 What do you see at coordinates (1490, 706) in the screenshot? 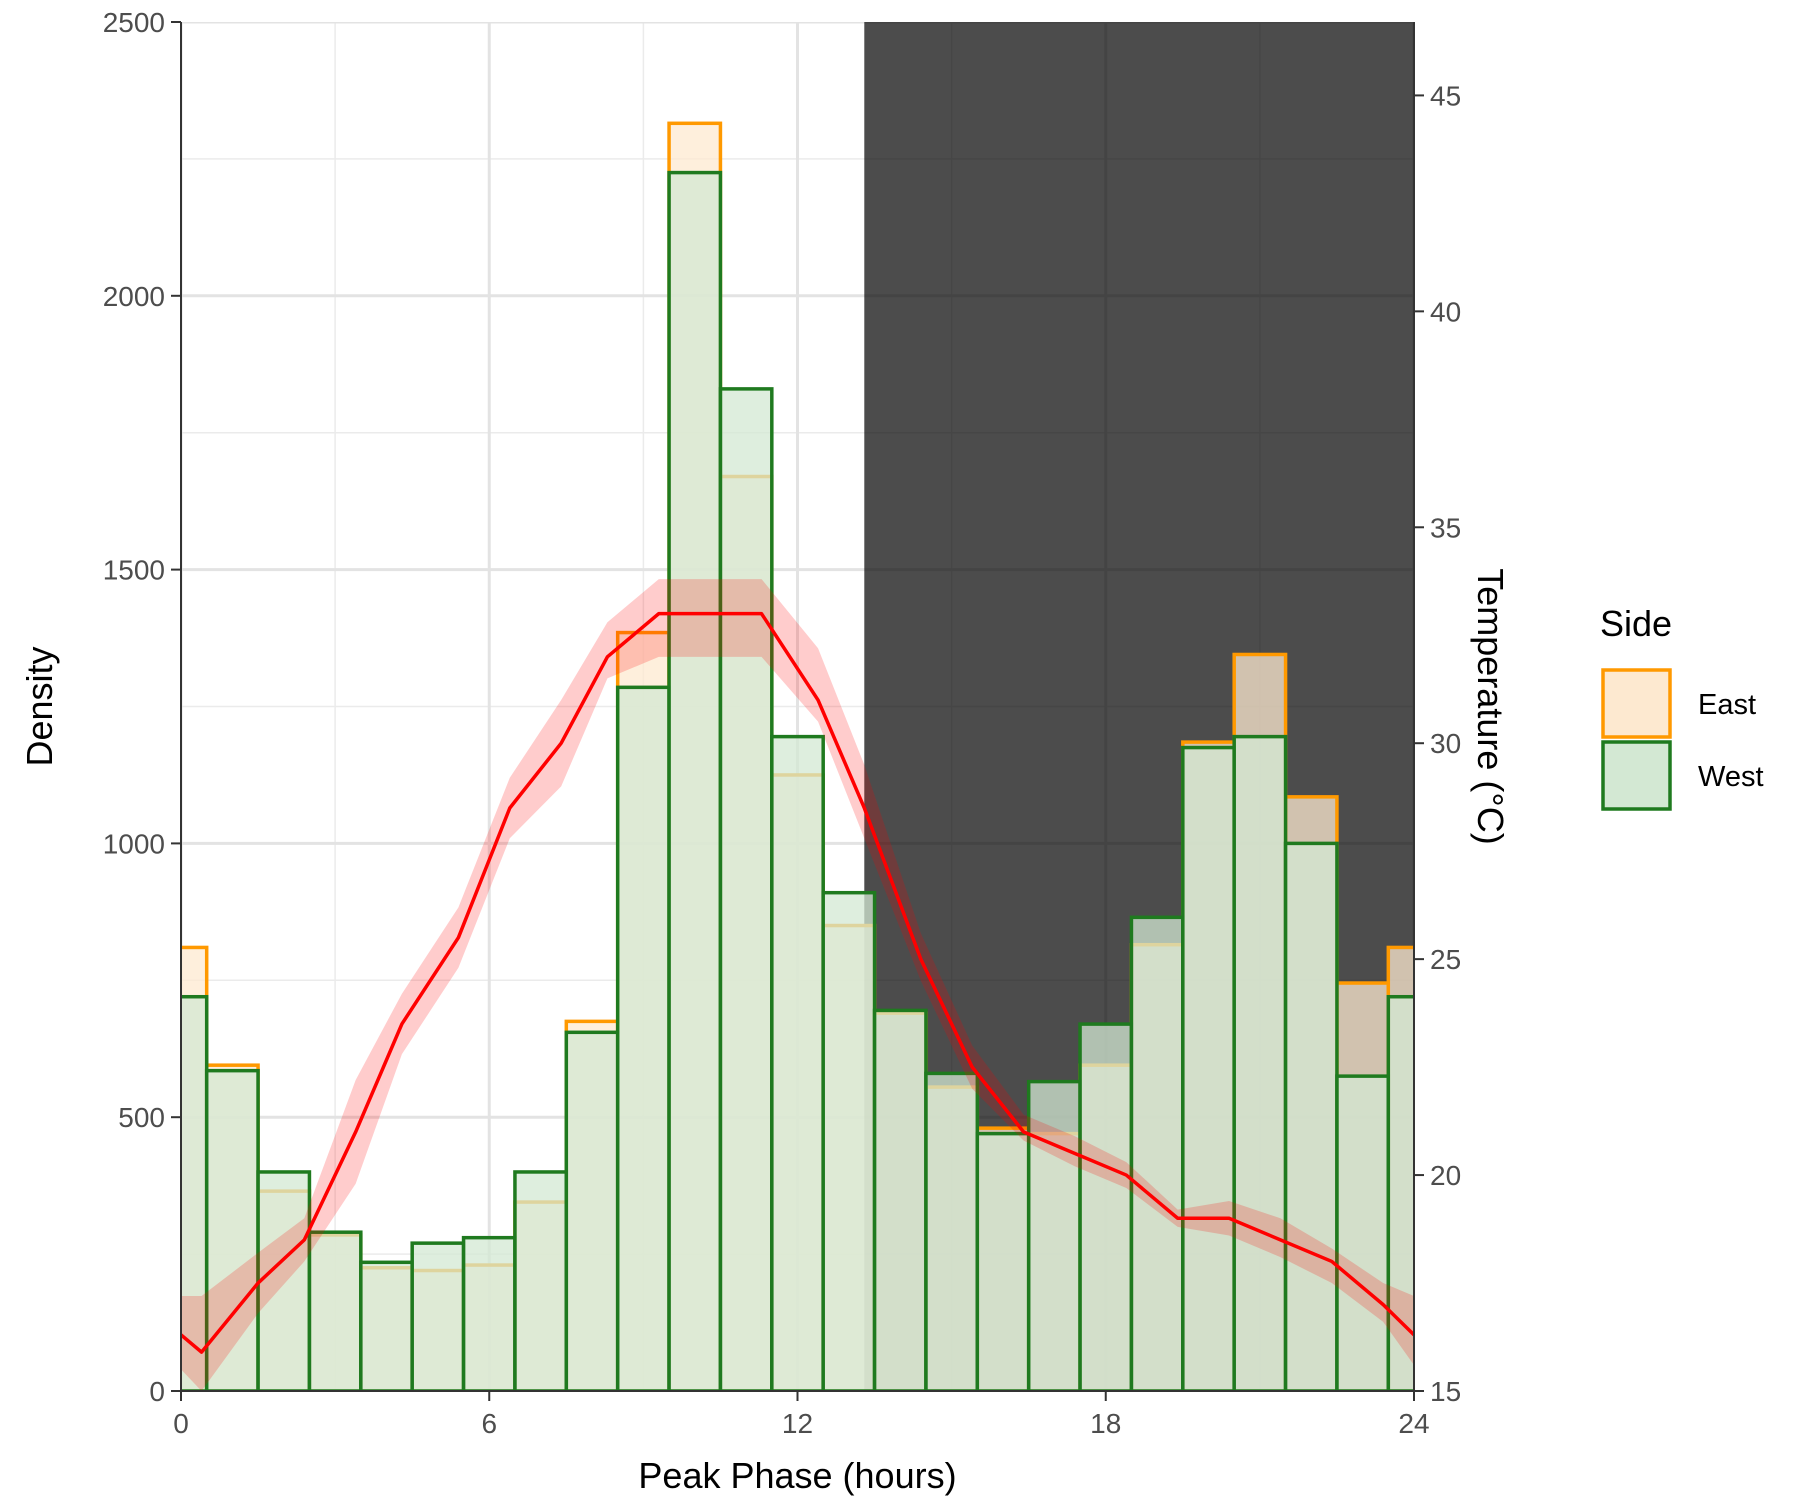
I see `y2-axis-title: Temperature (°C)` at bounding box center [1490, 706].